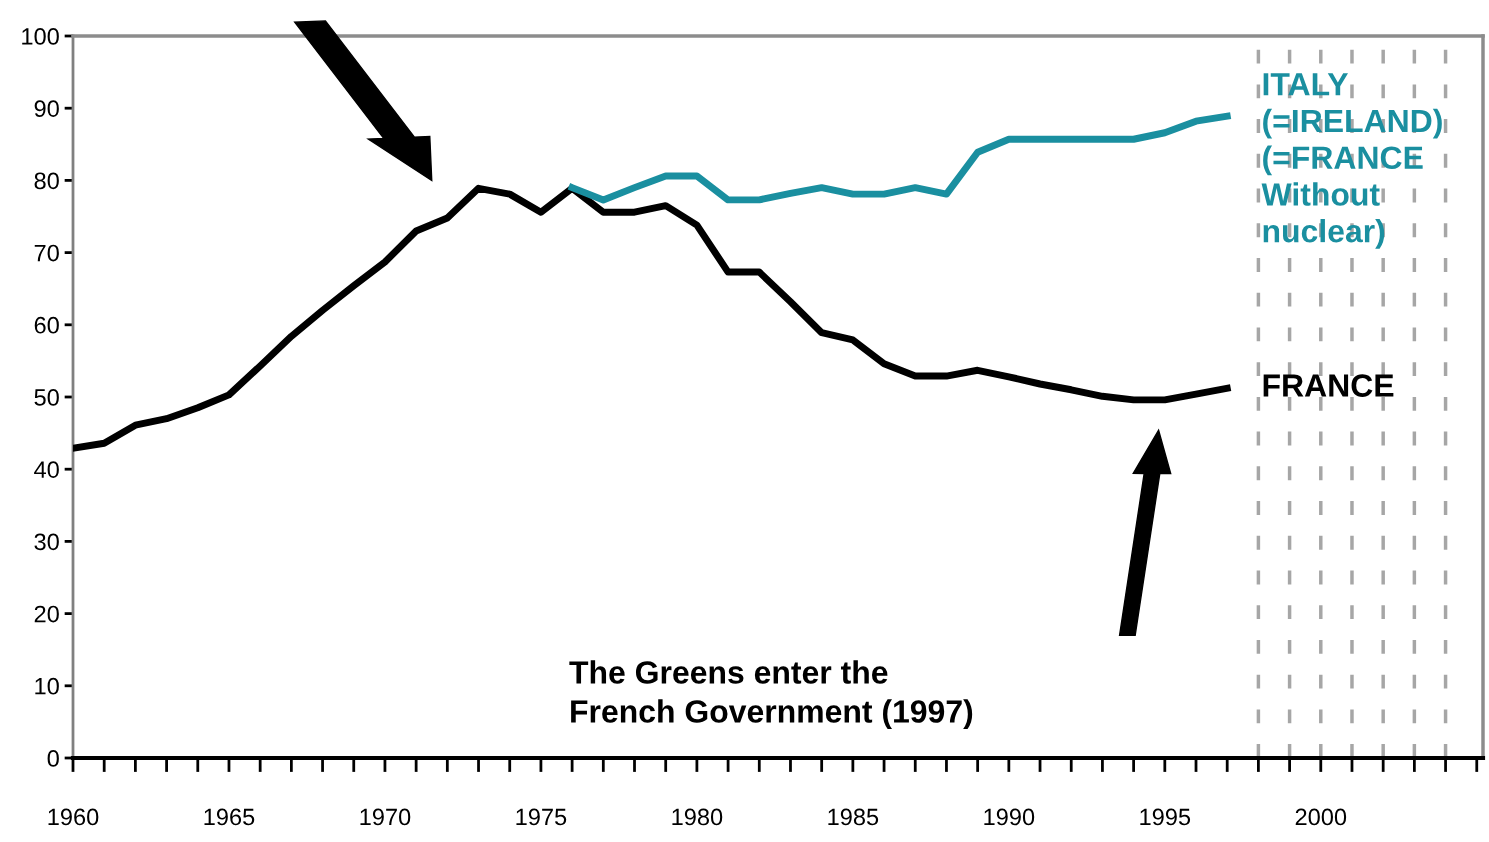 The image size is (1489, 842). I want to click on series-label: ITALY (=IRELAND) (=FRANCE Without nuclear), so click(1351, 161).